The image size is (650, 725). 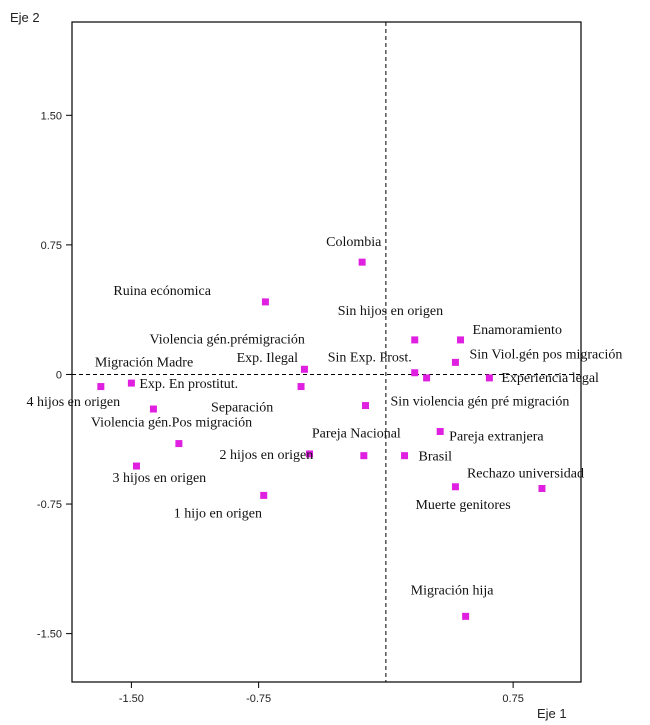 I want to click on point-ruina-economica, so click(x=265, y=302).